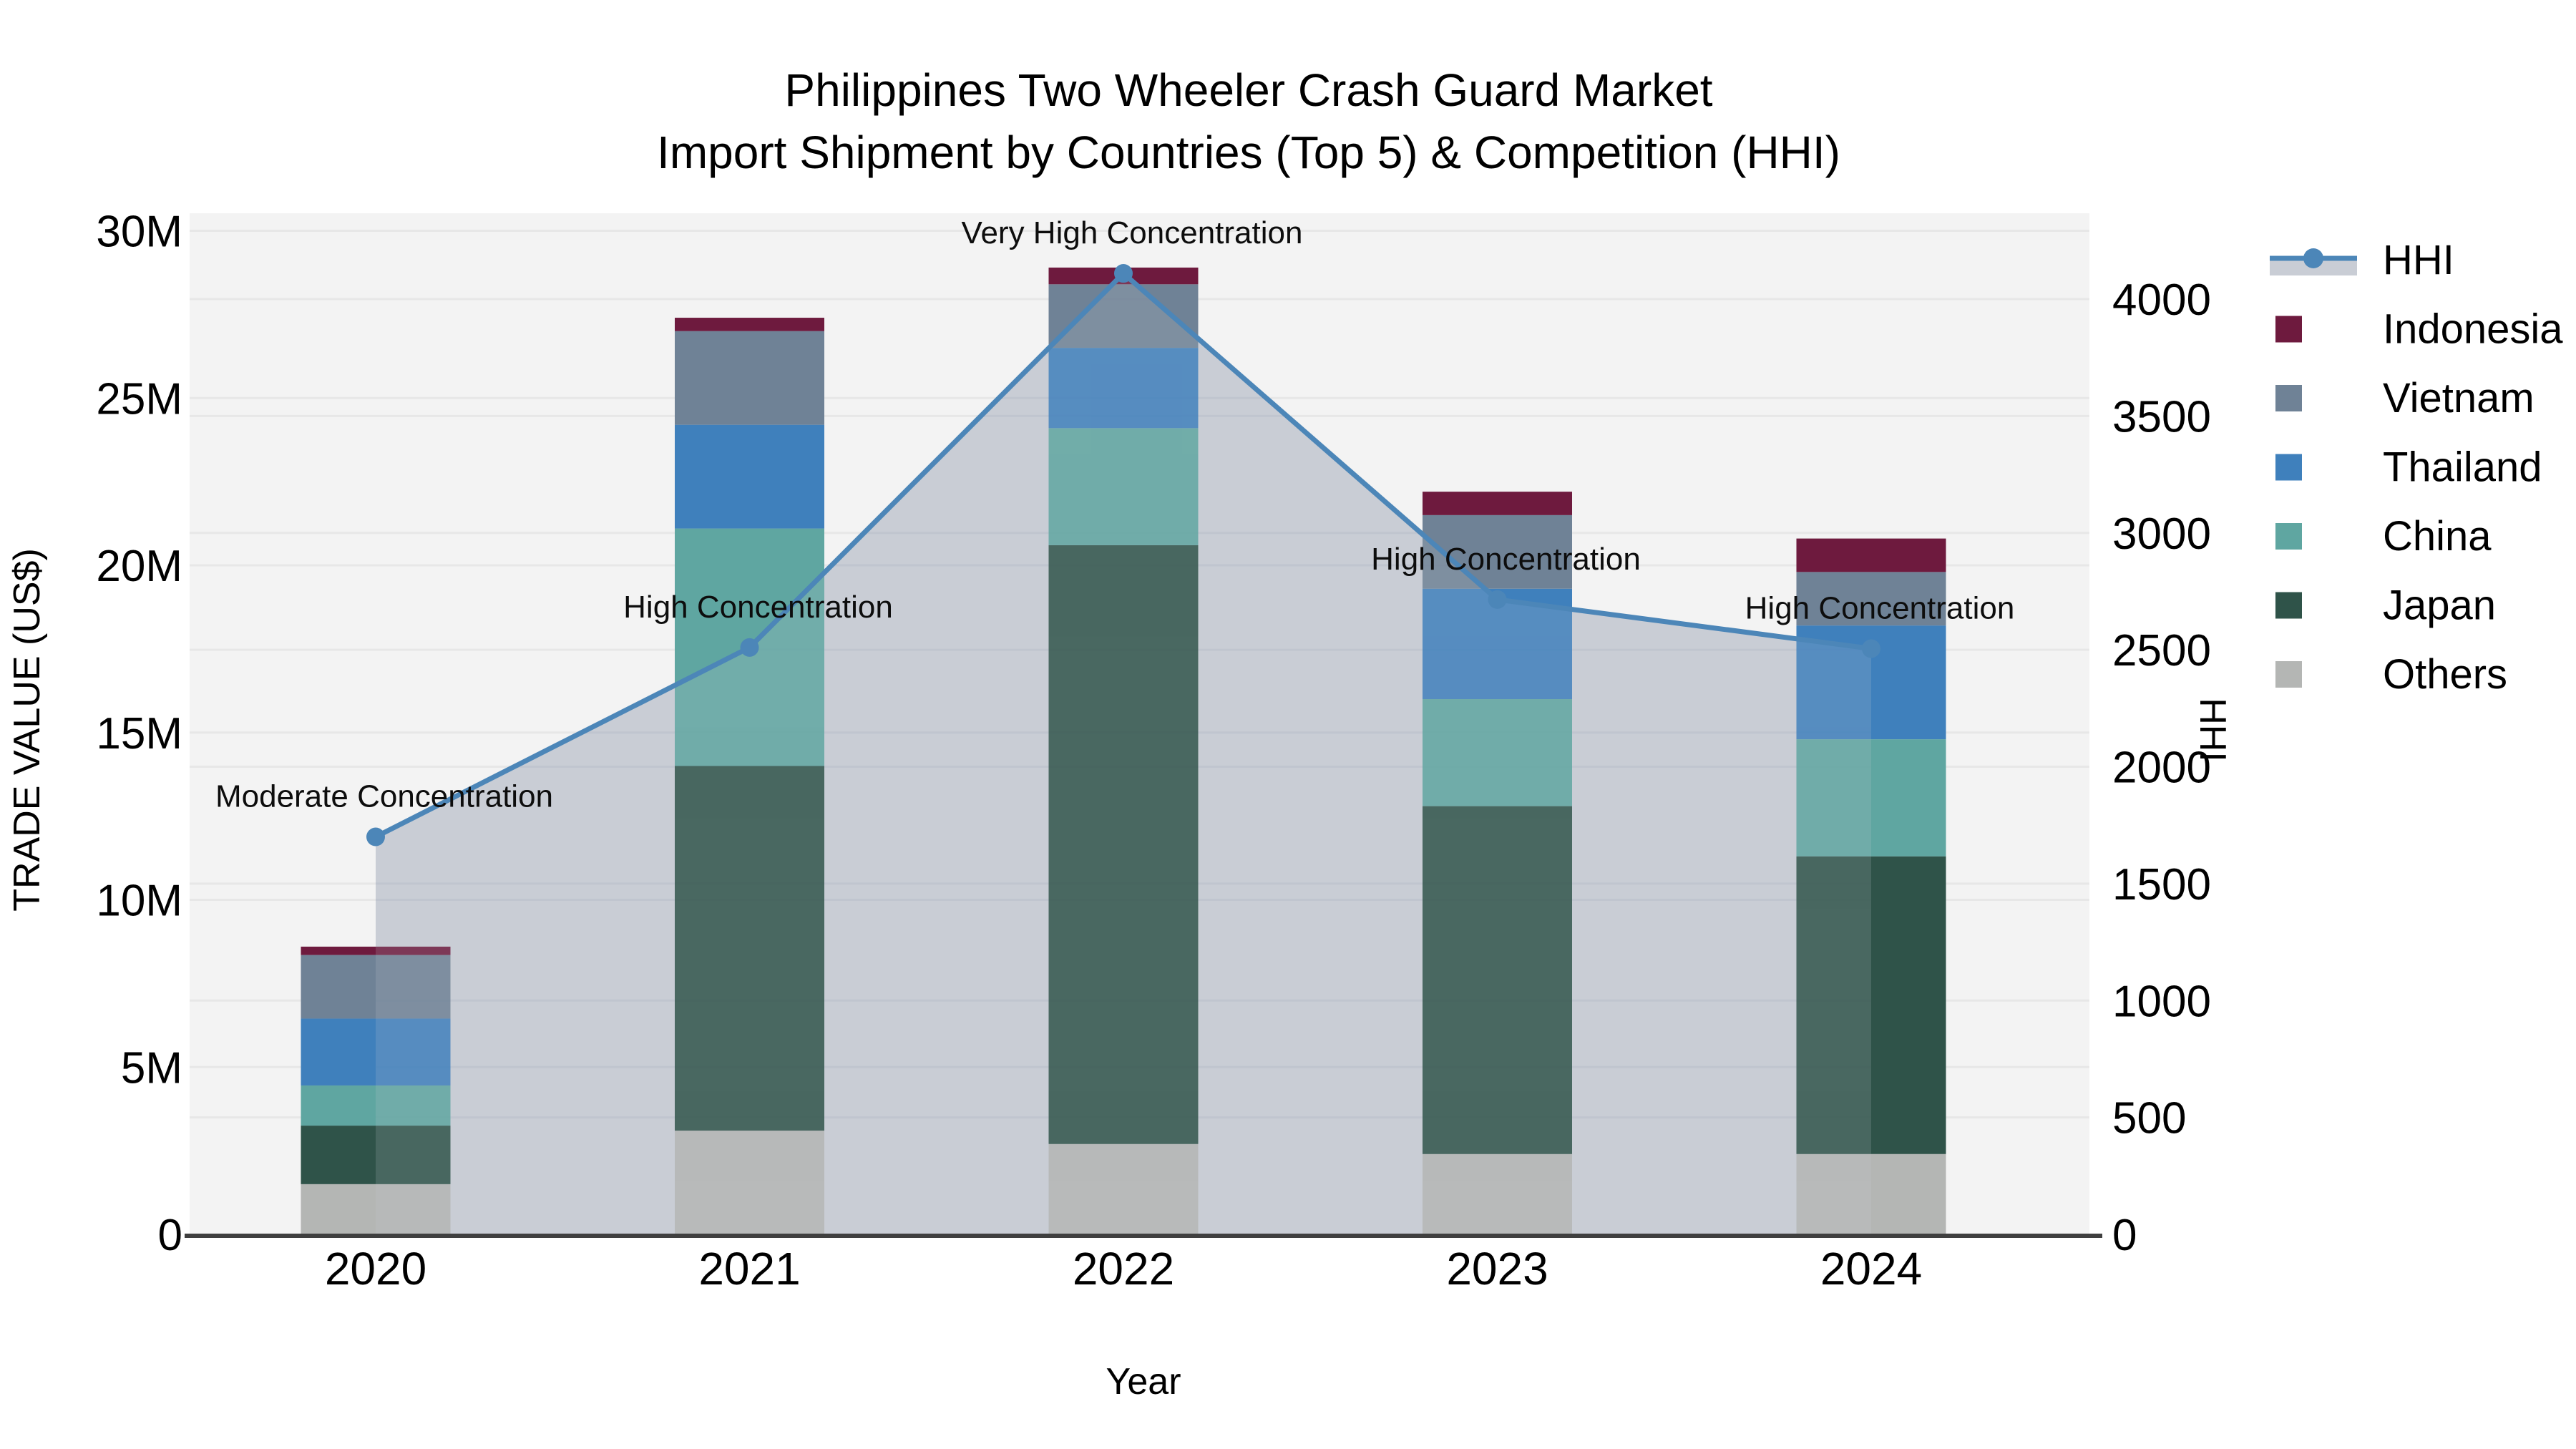 Image resolution: width=2576 pixels, height=1449 pixels. I want to click on bar-segment-china-2024, so click(1833, 798).